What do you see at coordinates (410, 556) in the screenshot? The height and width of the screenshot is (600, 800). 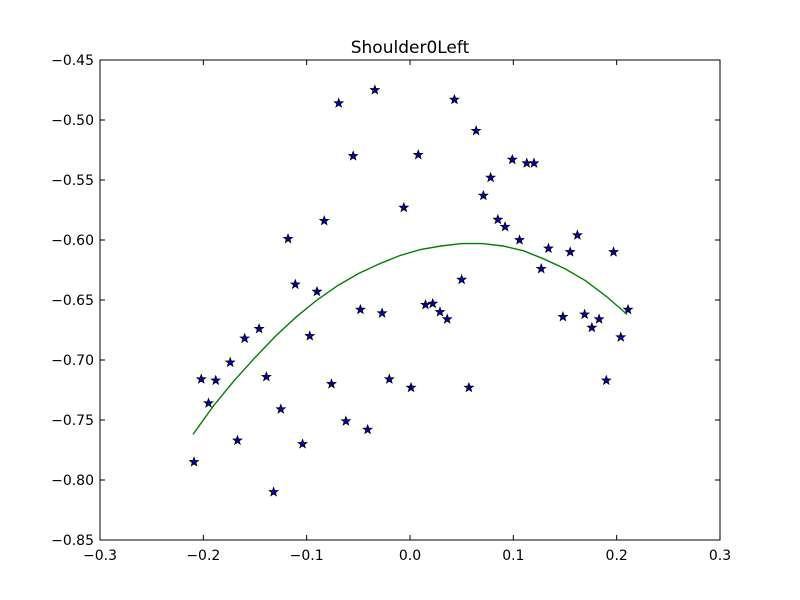 I see `x-tick-label: 0.0` at bounding box center [410, 556].